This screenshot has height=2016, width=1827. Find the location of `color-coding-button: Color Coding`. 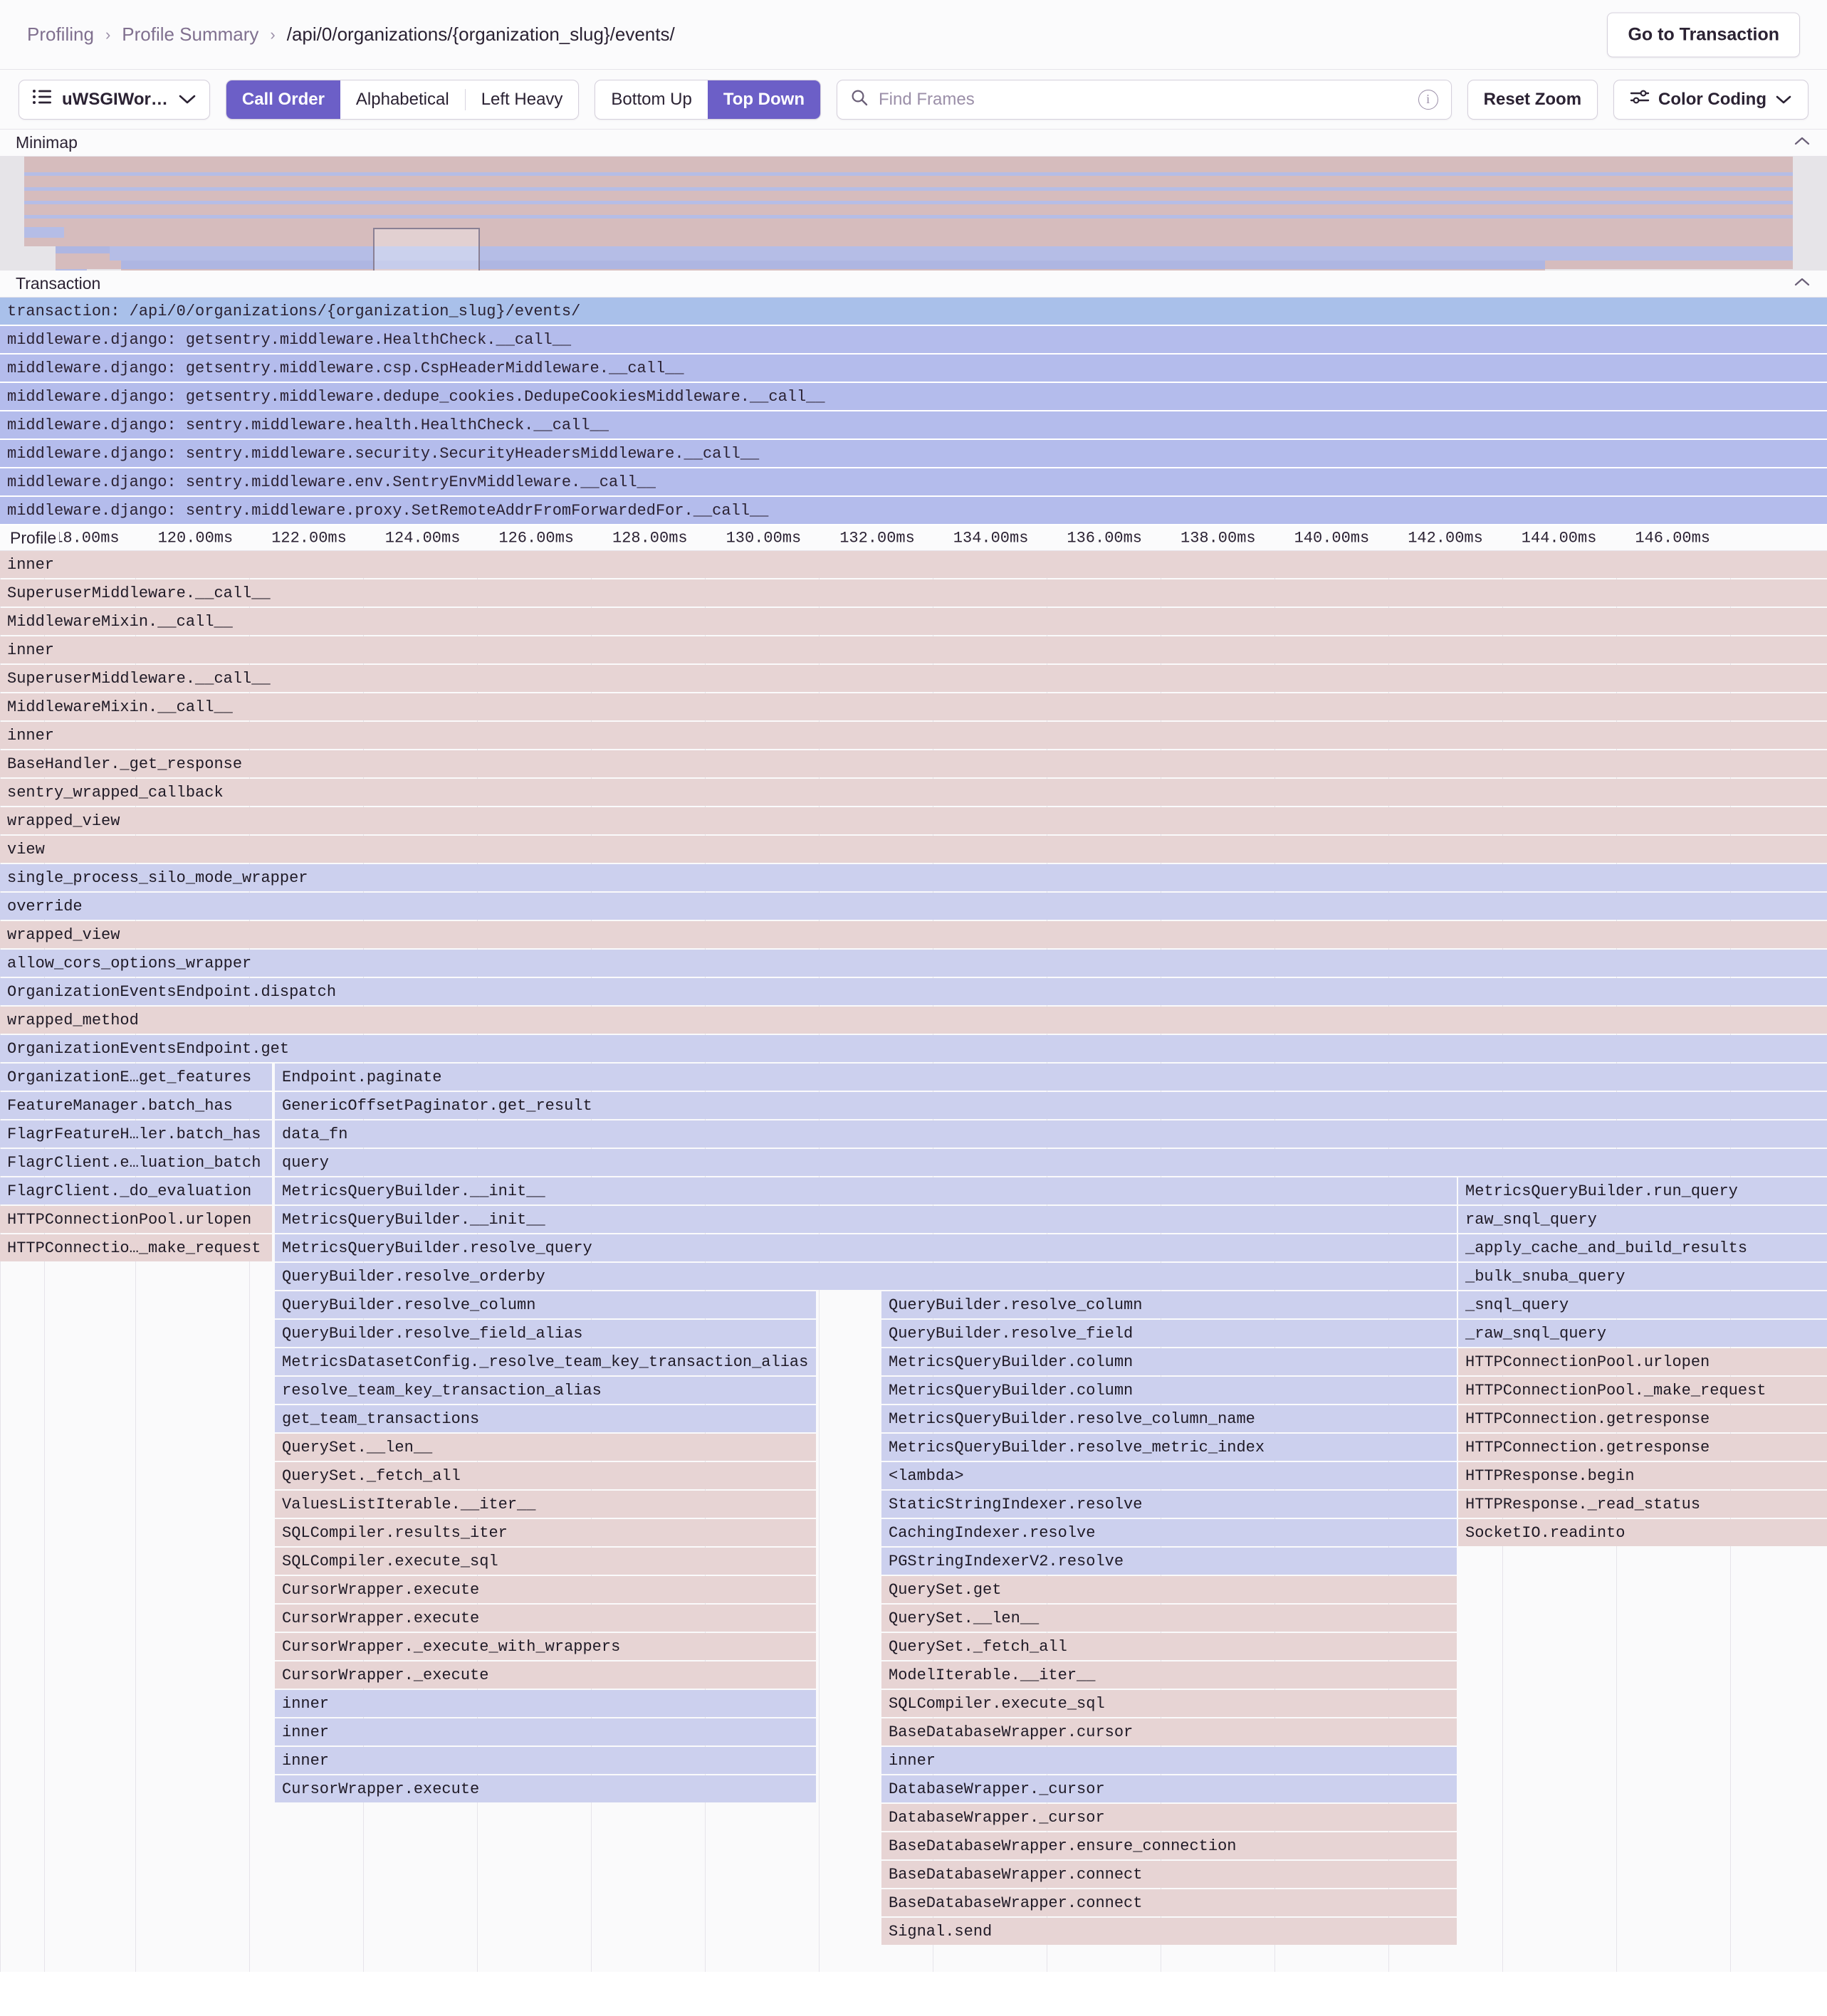

color-coding-button: Color Coding is located at coordinates (1710, 99).